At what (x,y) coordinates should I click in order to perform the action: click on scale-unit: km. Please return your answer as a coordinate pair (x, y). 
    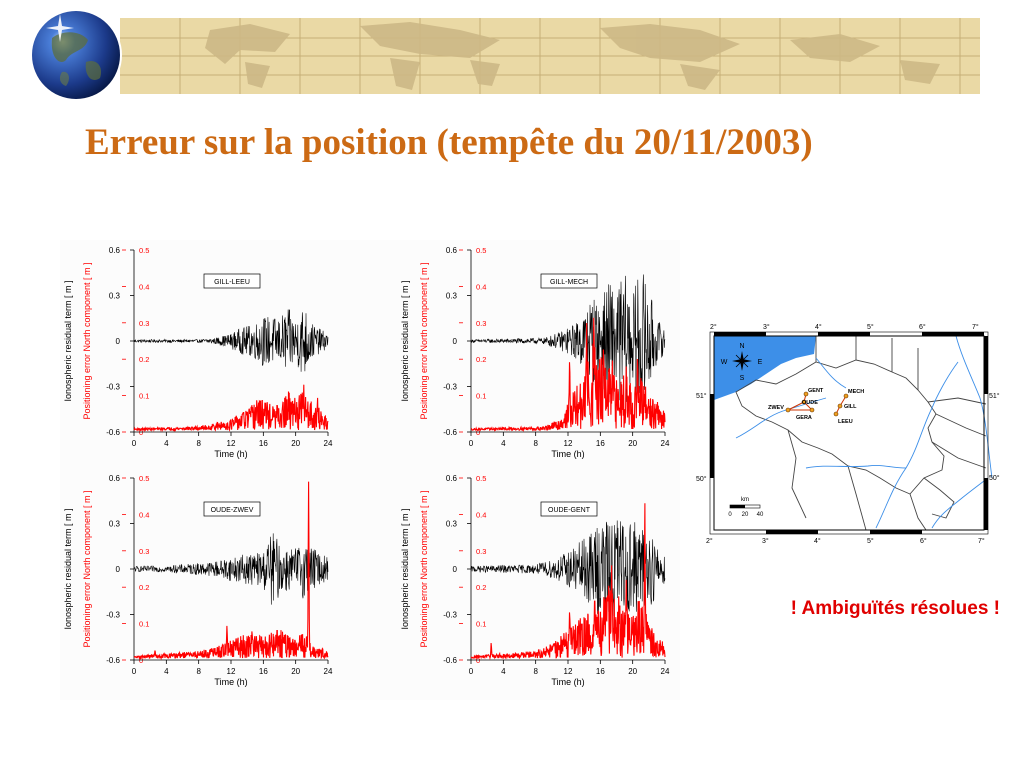
    Looking at the image, I should click on (745, 500).